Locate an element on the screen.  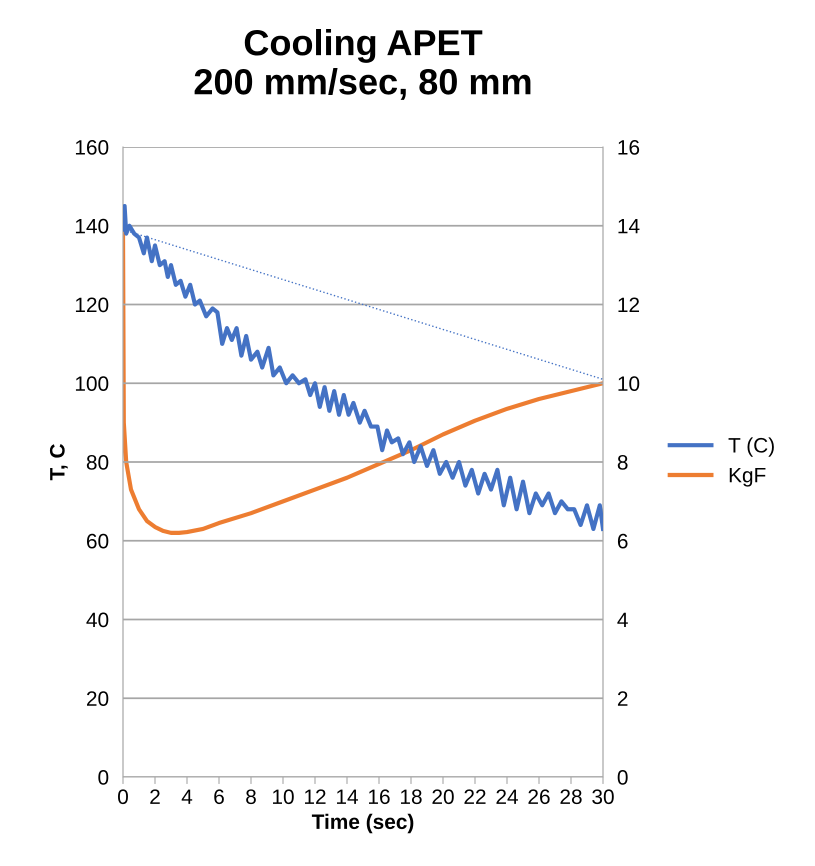
x-tick-label: 18 is located at coordinates (411, 796).